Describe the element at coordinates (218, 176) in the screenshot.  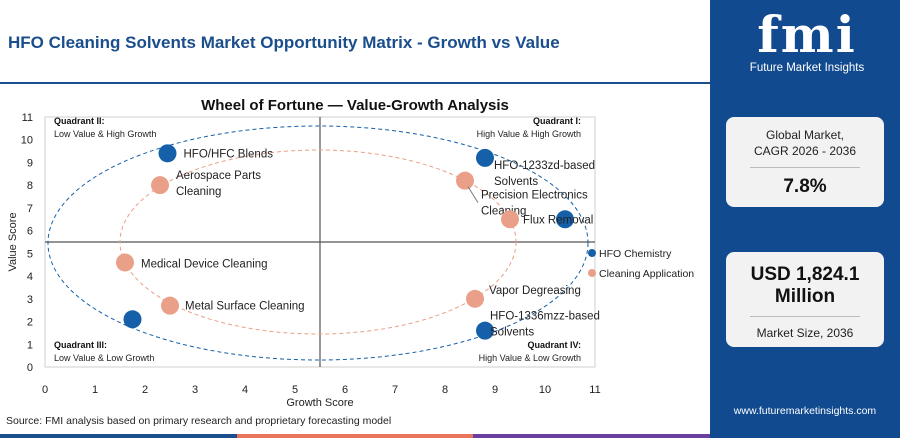
I see `data-label: Aerospace Parts` at that location.